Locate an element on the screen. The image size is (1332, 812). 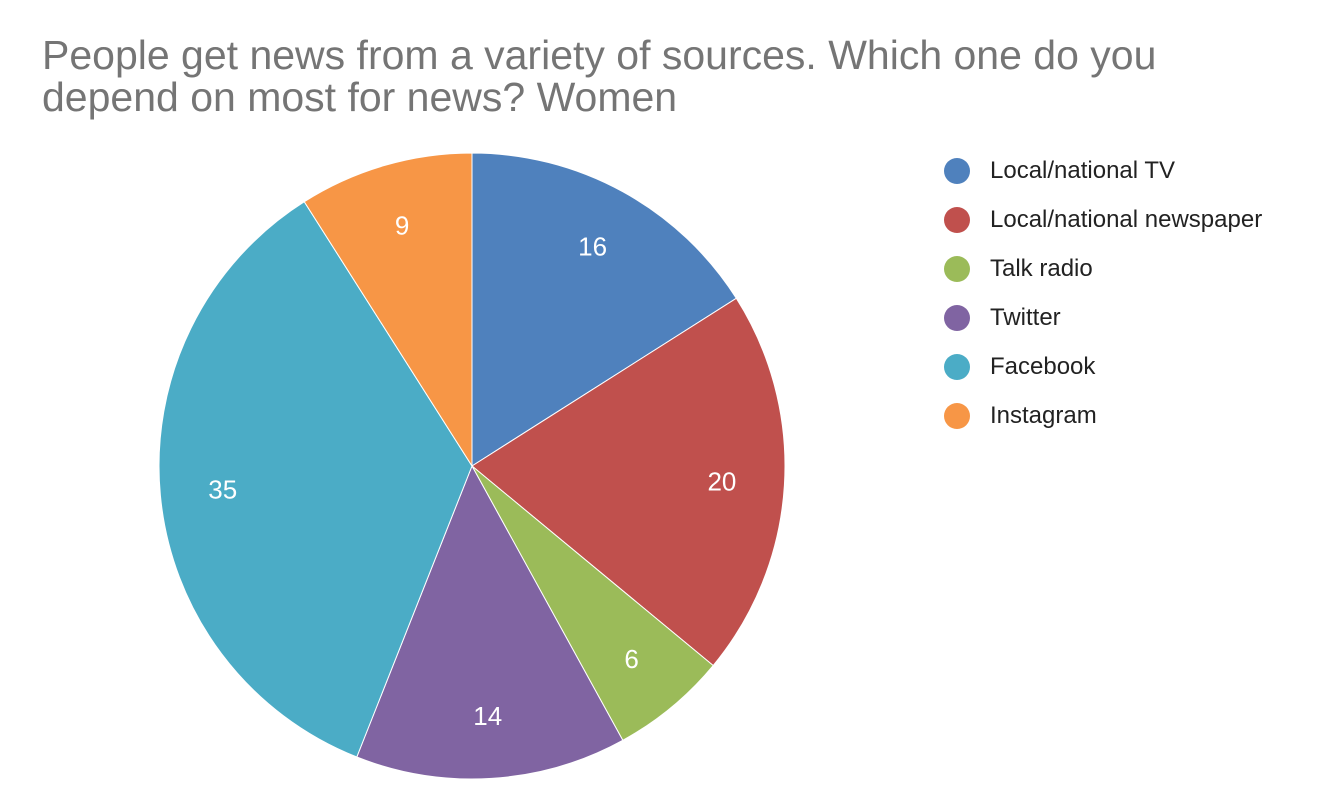
legend-label: Facebook is located at coordinates (1043, 366).